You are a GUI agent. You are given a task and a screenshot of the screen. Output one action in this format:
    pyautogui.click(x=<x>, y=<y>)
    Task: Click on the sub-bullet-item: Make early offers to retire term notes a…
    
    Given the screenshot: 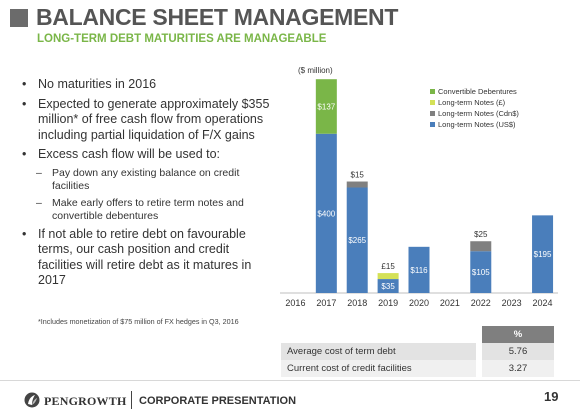 What is the action you would take?
    pyautogui.click(x=147, y=210)
    